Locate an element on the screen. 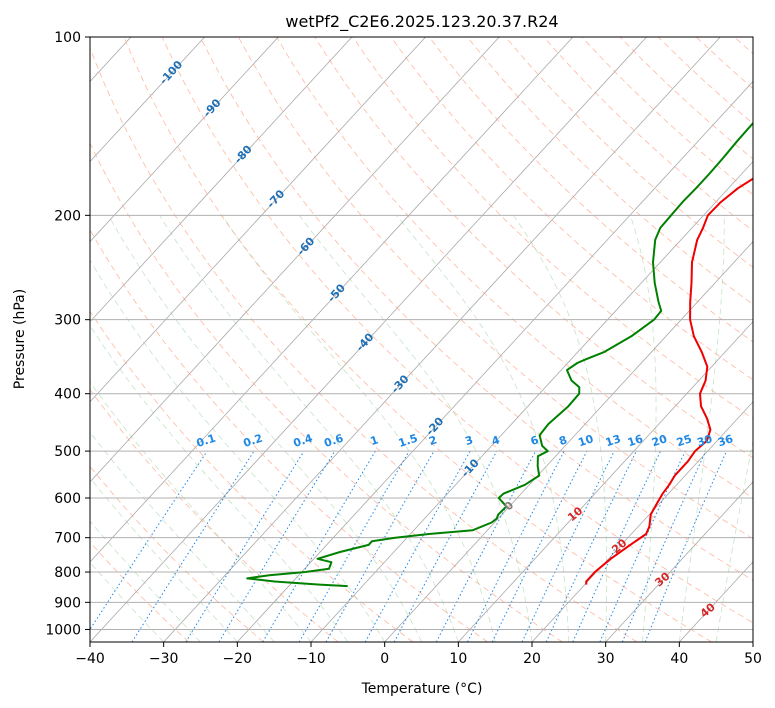 The height and width of the screenshot is (708, 775). y-tick-label: 900 is located at coordinates (67, 603).